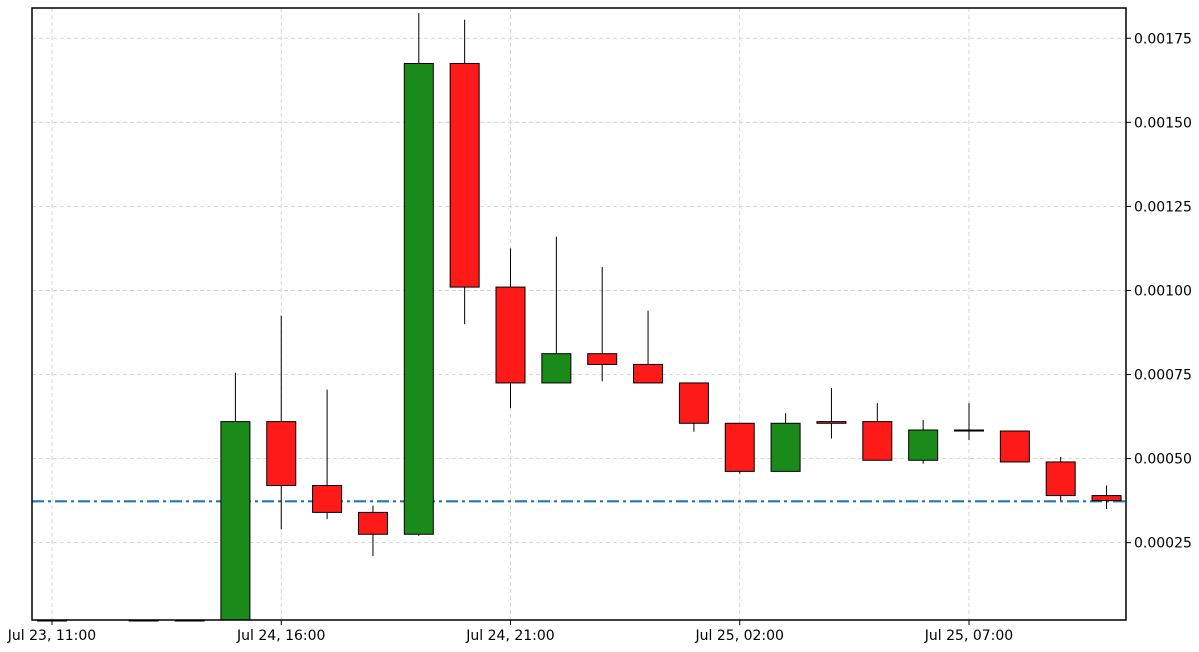 Image resolution: width=1199 pixels, height=652 pixels. I want to click on x-tick-label: Jul 25, 02:00, so click(739, 636).